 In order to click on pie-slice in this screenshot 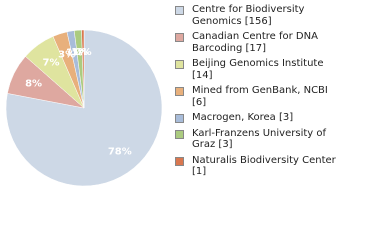, I will do `click(83, 69)`.